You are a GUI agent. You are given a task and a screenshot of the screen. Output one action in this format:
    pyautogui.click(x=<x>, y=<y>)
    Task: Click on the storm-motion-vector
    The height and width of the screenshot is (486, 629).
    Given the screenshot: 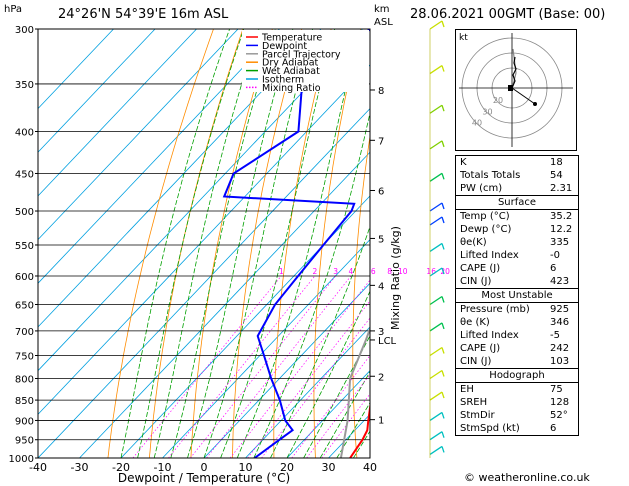 What is the action you would take?
    pyautogui.click(x=523, y=96)
    